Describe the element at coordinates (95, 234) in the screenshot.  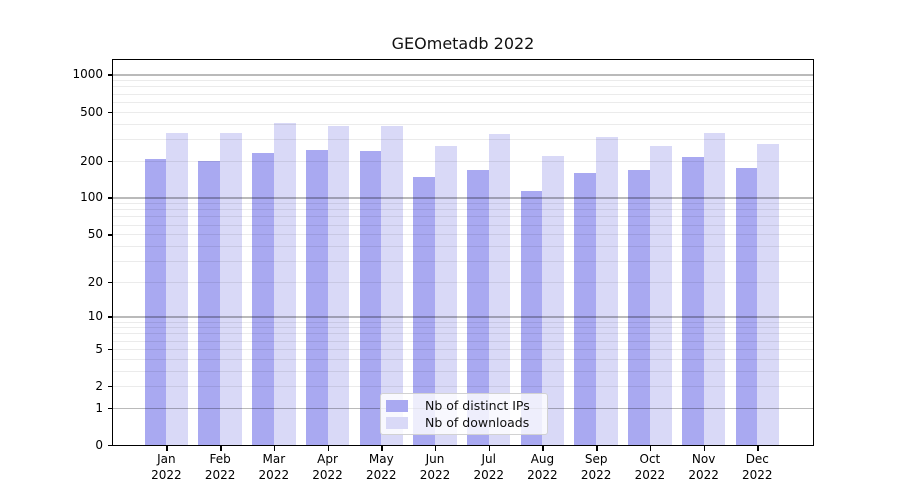
I see `y-tick-label: 50` at that location.